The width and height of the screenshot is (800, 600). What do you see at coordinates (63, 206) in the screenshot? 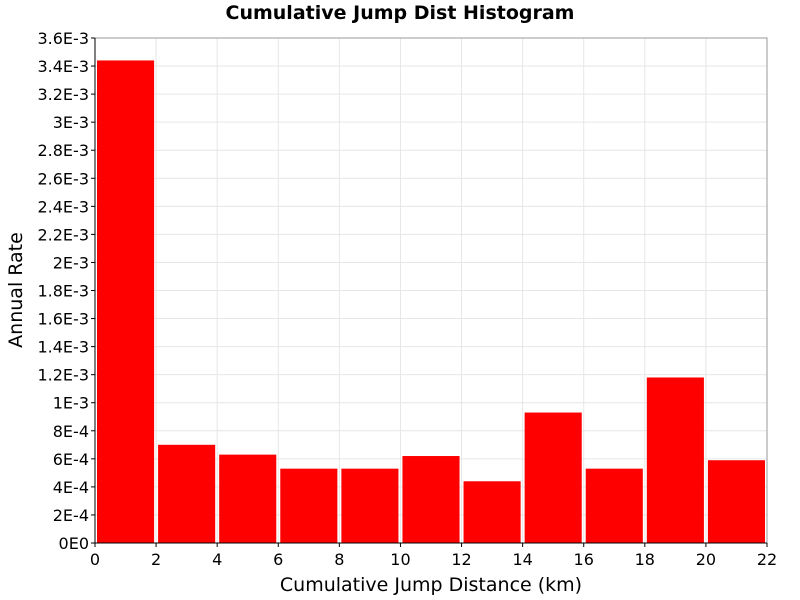
I see `y-tick-label: 2.4E-3` at bounding box center [63, 206].